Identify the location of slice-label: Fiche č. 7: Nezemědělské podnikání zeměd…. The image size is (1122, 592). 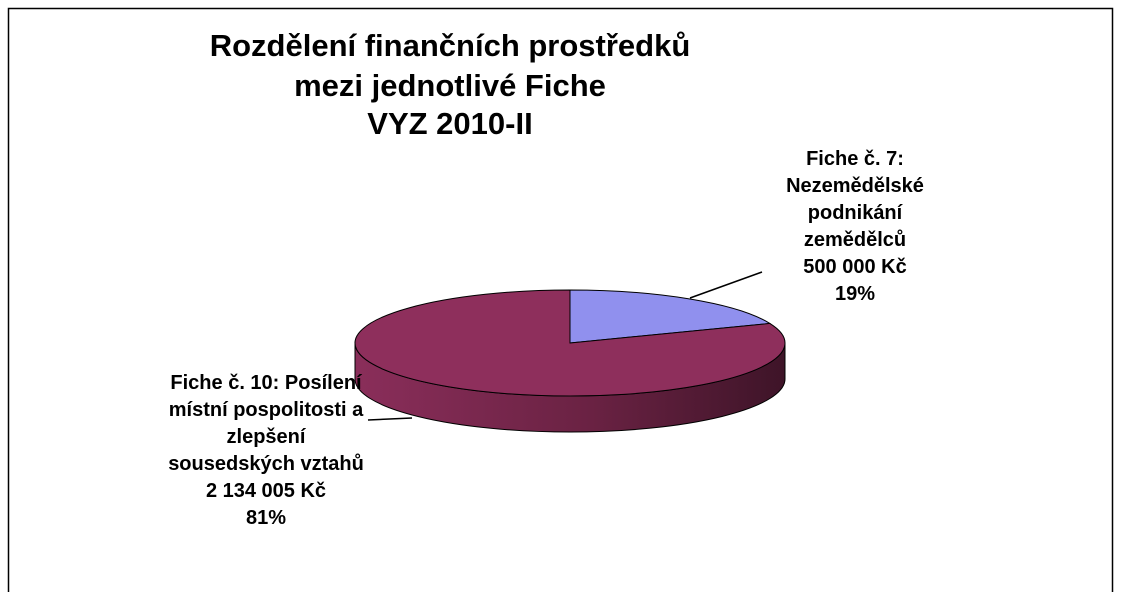
(855, 227).